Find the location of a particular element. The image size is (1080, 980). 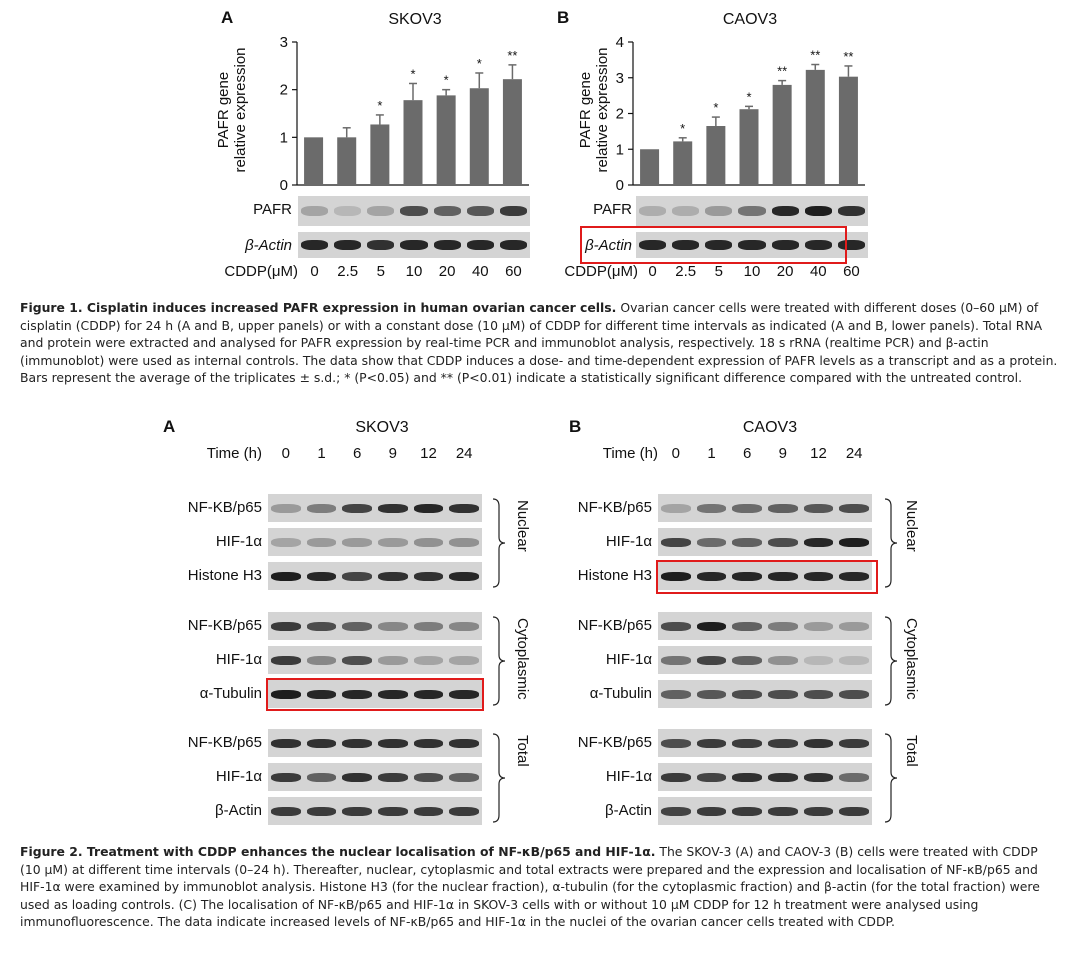

time-label-2b: Time (h) is located at coordinates (630, 453).